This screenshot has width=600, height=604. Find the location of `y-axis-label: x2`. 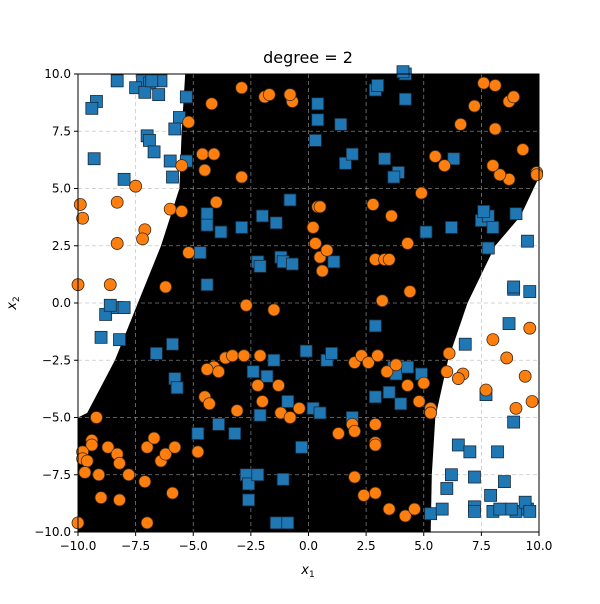

y-axis-label: x2 is located at coordinates (13, 303).